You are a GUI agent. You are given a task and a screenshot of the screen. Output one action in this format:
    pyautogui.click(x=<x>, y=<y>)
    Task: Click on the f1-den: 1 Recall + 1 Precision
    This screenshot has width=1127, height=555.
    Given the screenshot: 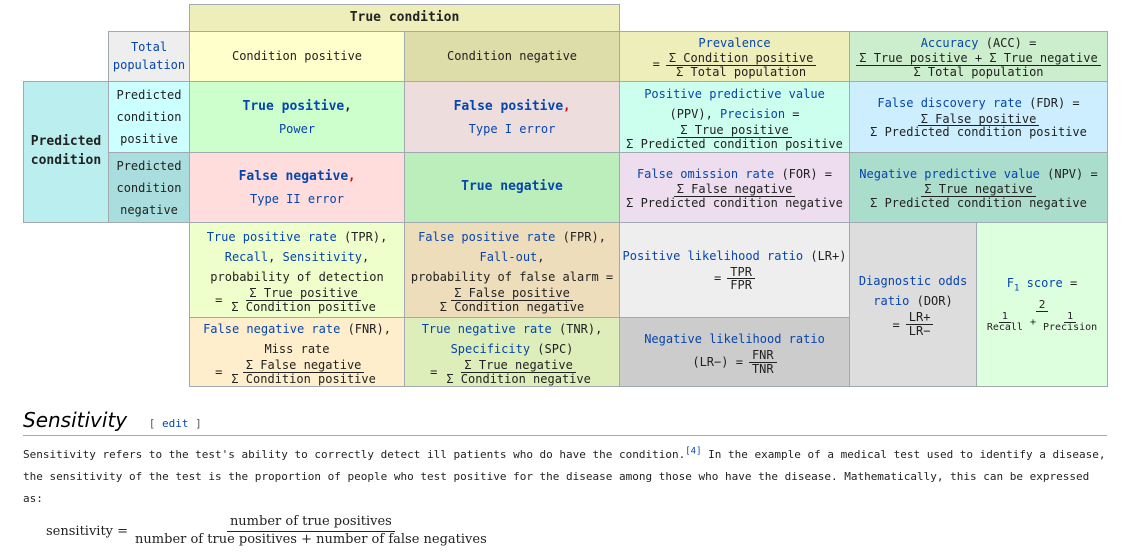 What is the action you would take?
    pyautogui.click(x=1042, y=322)
    